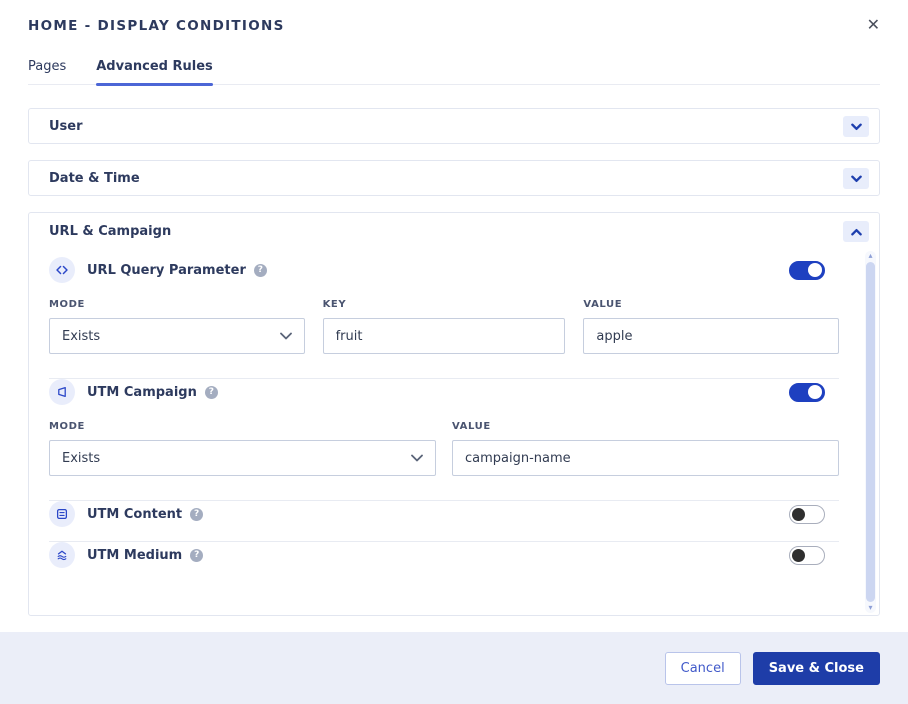 Image resolution: width=908 pixels, height=704 pixels. Describe the element at coordinates (873, 26) in the screenshot. I see `close-icon: ✕` at that location.